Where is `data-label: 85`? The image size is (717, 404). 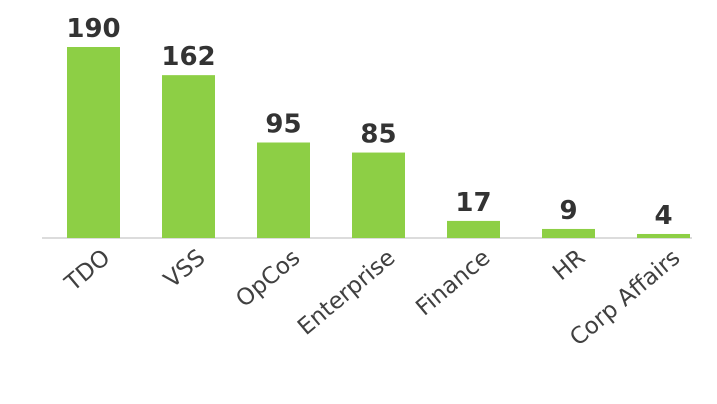 data-label: 85 is located at coordinates (378, 135).